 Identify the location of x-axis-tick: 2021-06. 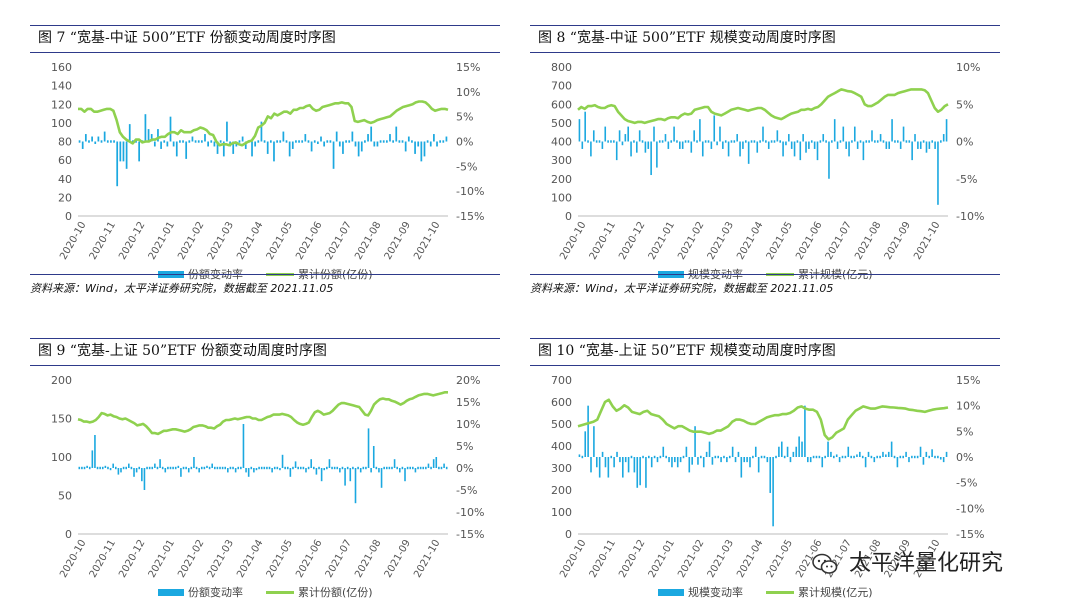
(309, 241).